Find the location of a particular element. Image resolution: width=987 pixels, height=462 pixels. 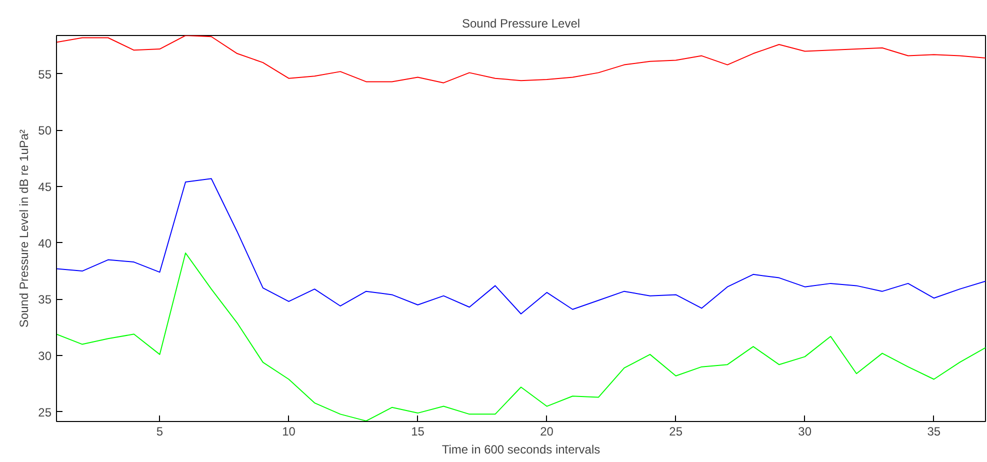

y-tick-label: 55 is located at coordinates (45, 74).